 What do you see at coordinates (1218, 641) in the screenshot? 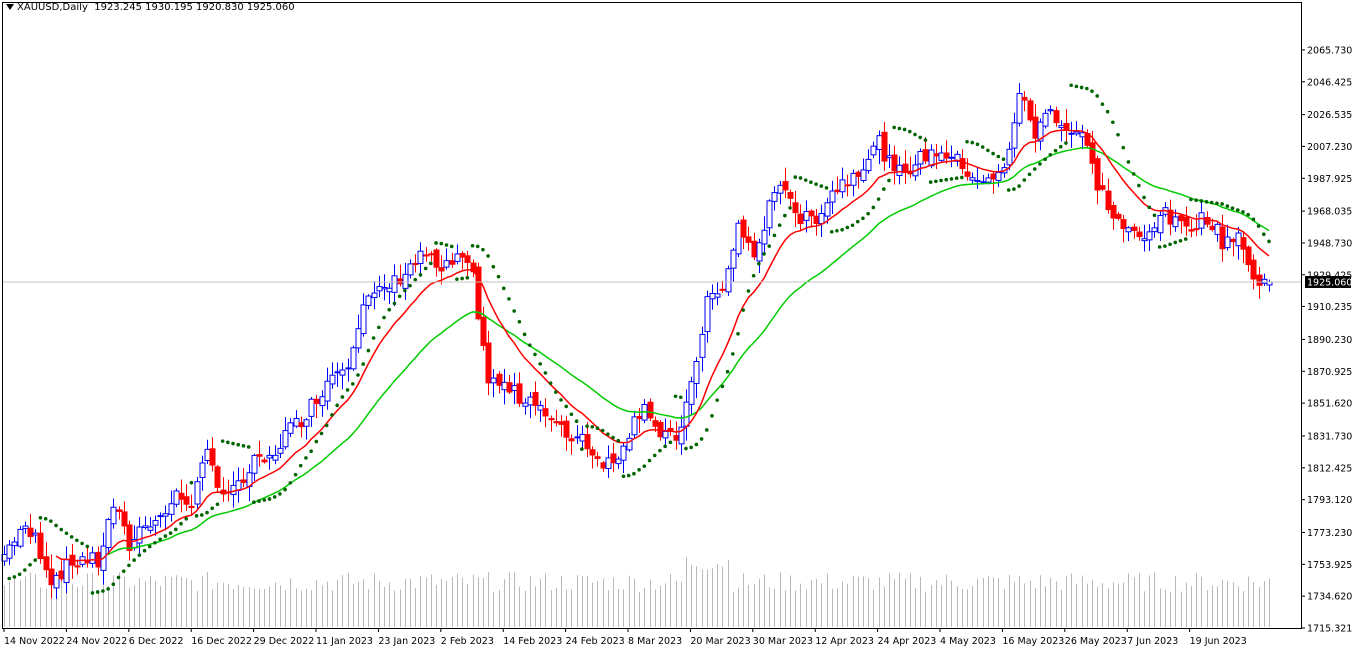
I see `x-tick-label: 19 Jun 2023` at bounding box center [1218, 641].